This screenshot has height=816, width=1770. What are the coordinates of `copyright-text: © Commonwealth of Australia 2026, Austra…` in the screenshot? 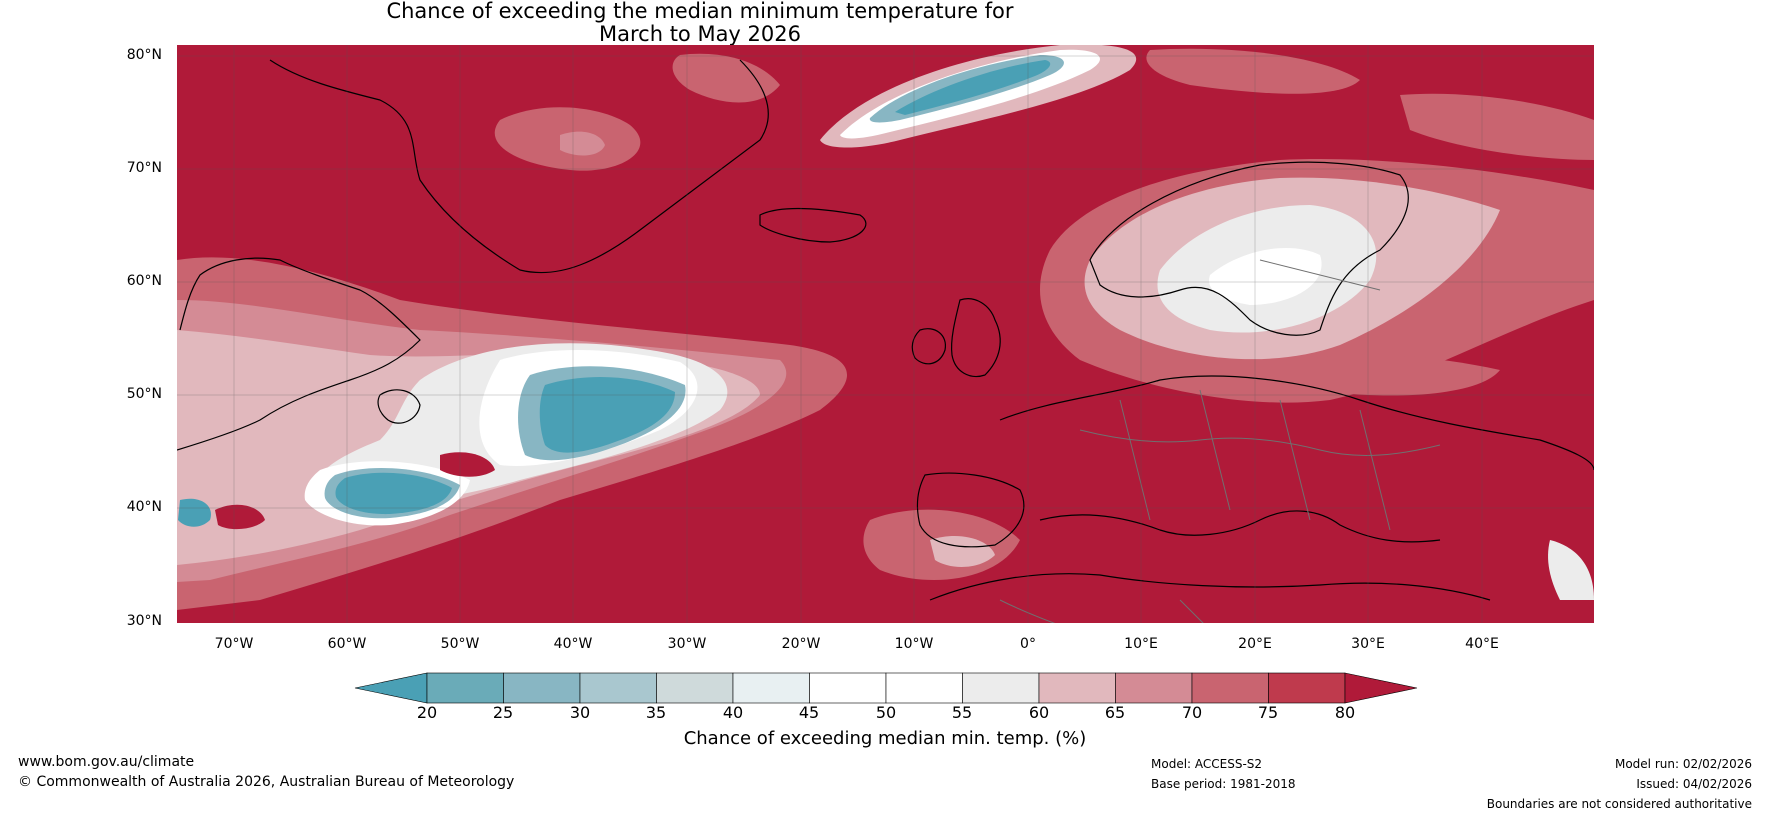 It's located at (266, 782).